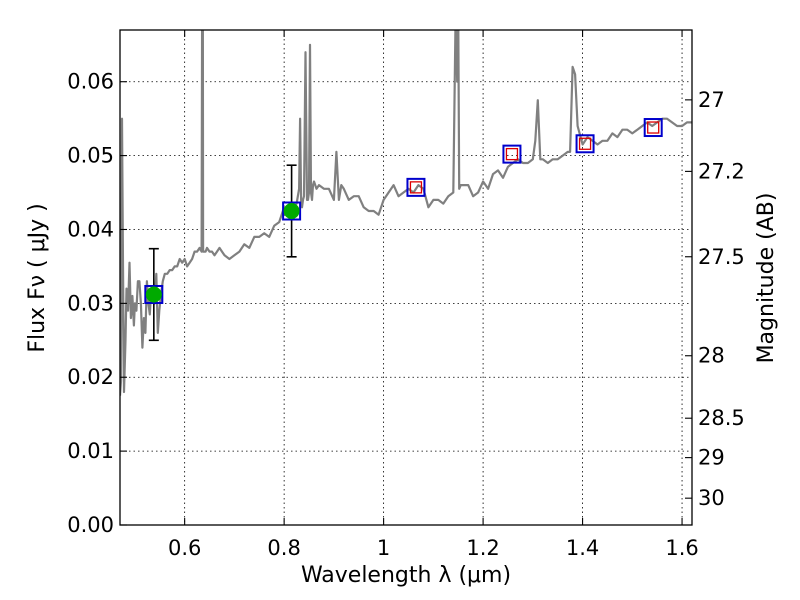  What do you see at coordinates (681, 548) in the screenshot?
I see `x-tick-label: 1.6` at bounding box center [681, 548].